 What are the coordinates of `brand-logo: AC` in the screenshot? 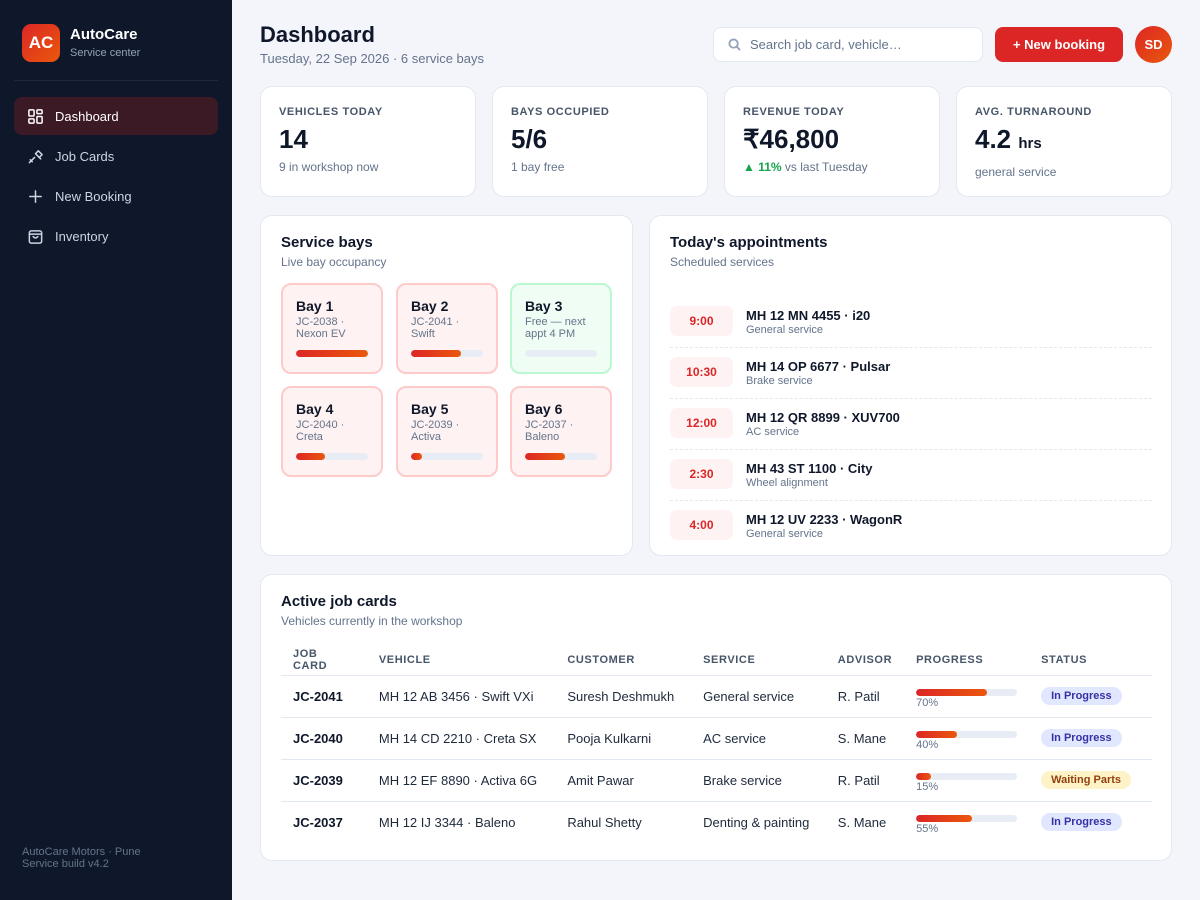 It's located at (41, 43).